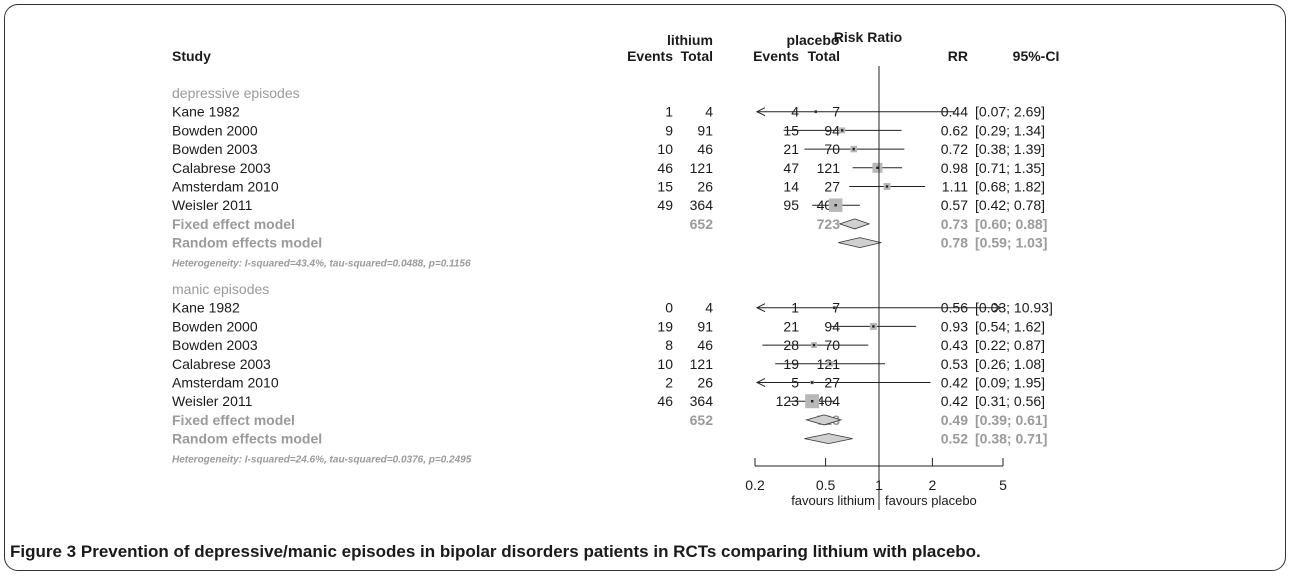 The image size is (1292, 579). What do you see at coordinates (669, 383) in the screenshot?
I see `events-lithium: 2` at bounding box center [669, 383].